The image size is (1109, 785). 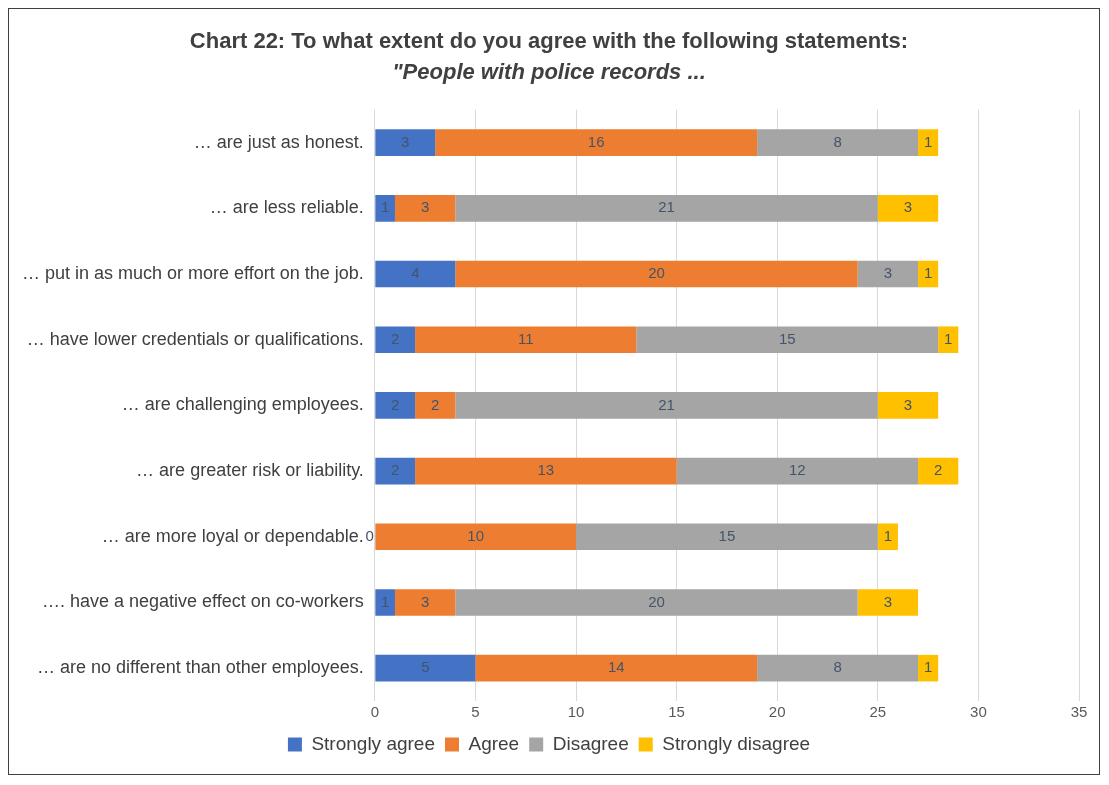 What do you see at coordinates (878, 712) in the screenshot?
I see `x-tick-label: 25` at bounding box center [878, 712].